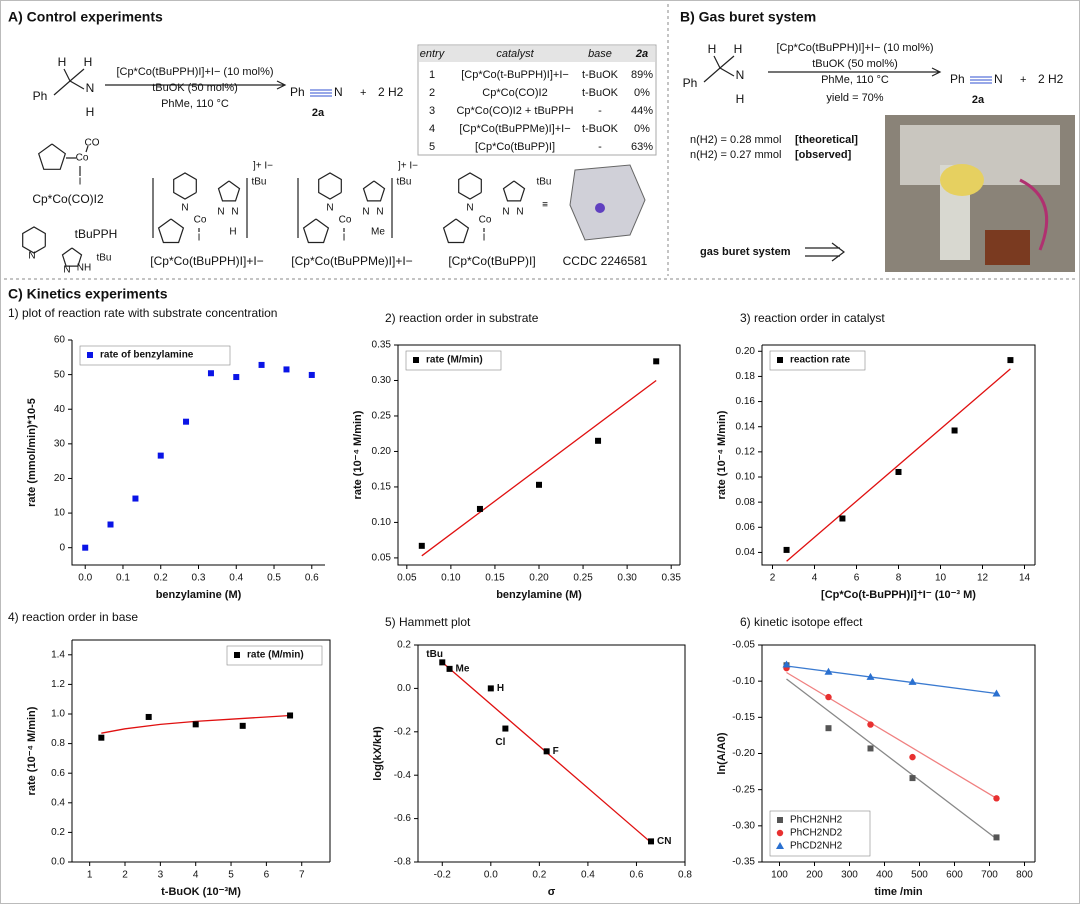 This screenshot has height=904, width=1080. What do you see at coordinates (826, 140) in the screenshot?
I see `measurement-tag: [theoretical]` at bounding box center [826, 140].